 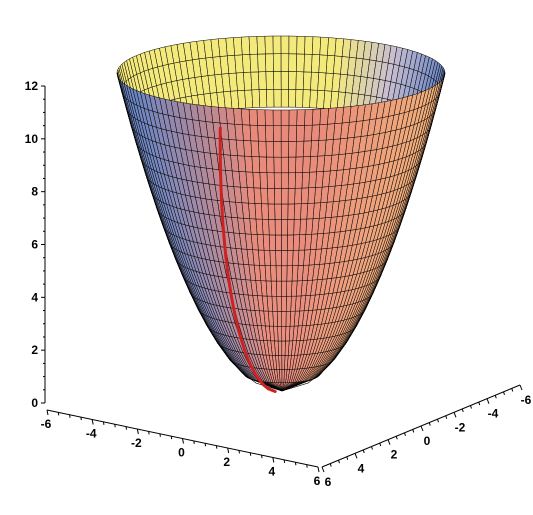 I want to click on z-tick-label: 8, so click(x=34, y=192).